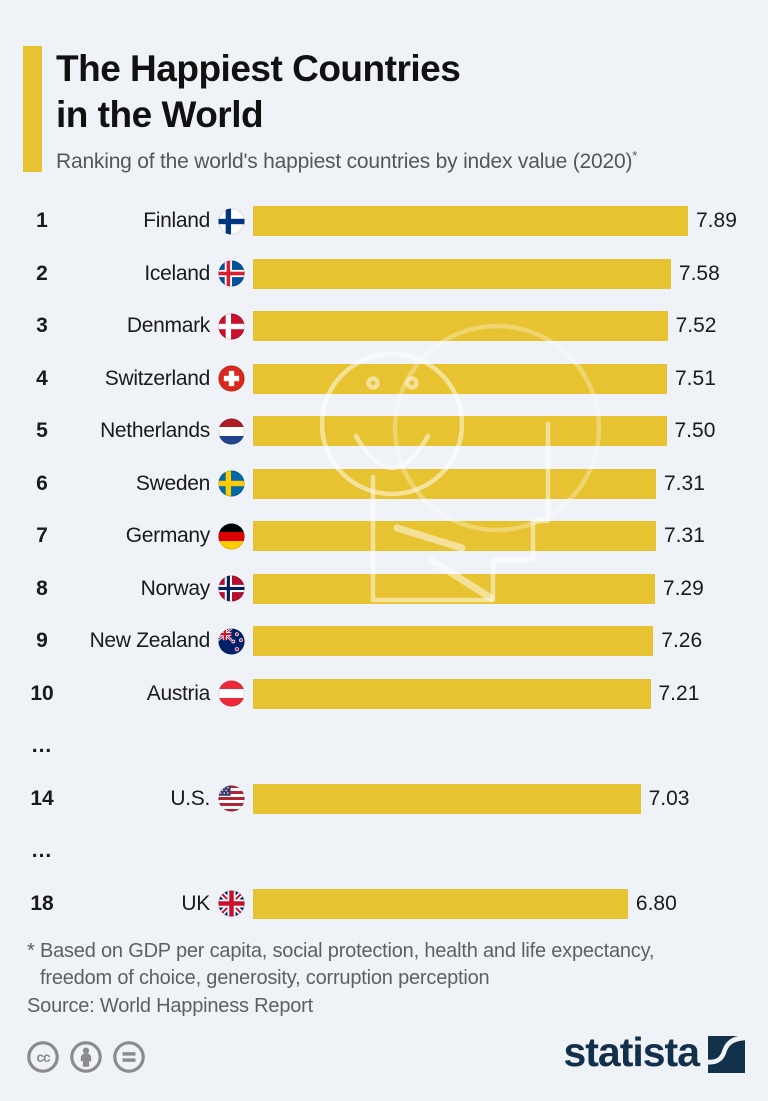  Describe the element at coordinates (42, 378) in the screenshot. I see `rank-label: 4` at that location.